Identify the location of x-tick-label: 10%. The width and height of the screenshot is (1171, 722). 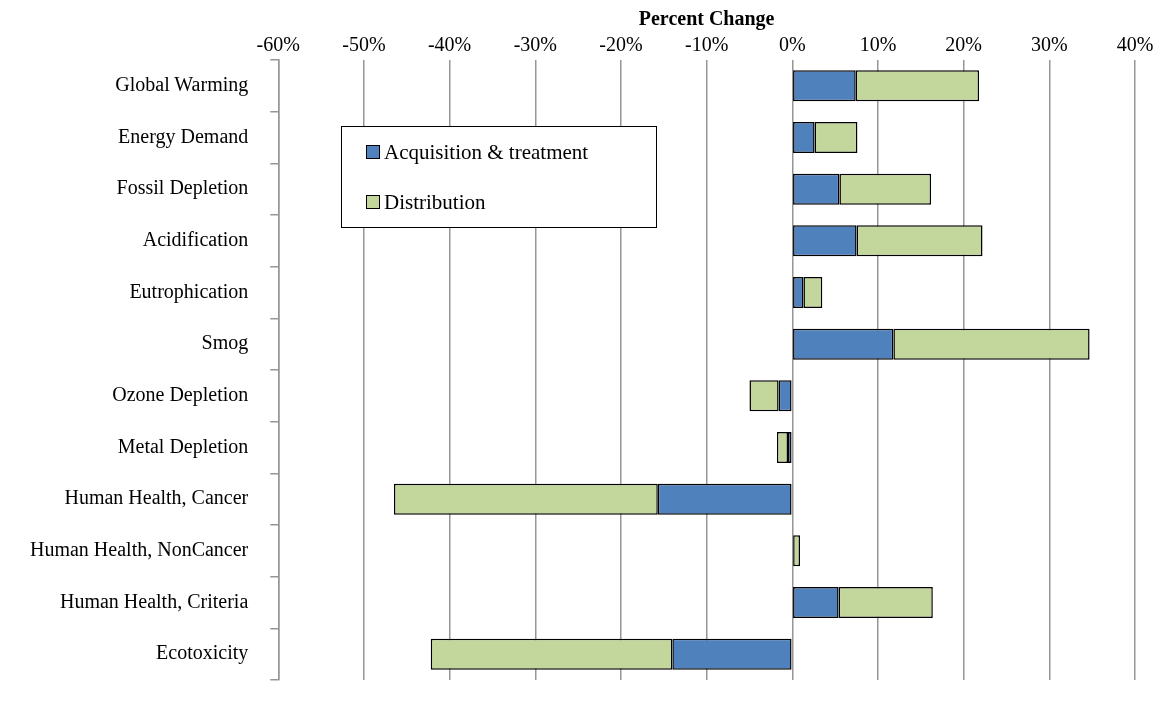
(878, 44).